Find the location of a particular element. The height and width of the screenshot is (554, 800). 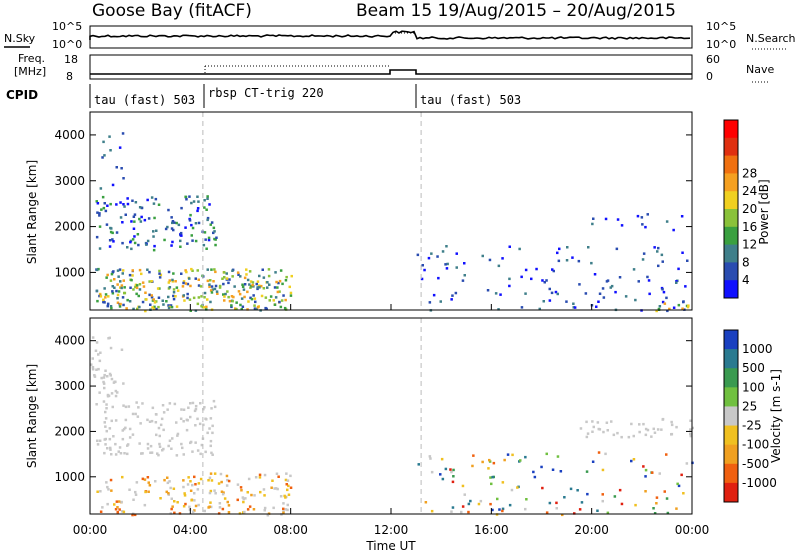

cpid-segment-1: tau (fast) 503 is located at coordinates (144, 100).